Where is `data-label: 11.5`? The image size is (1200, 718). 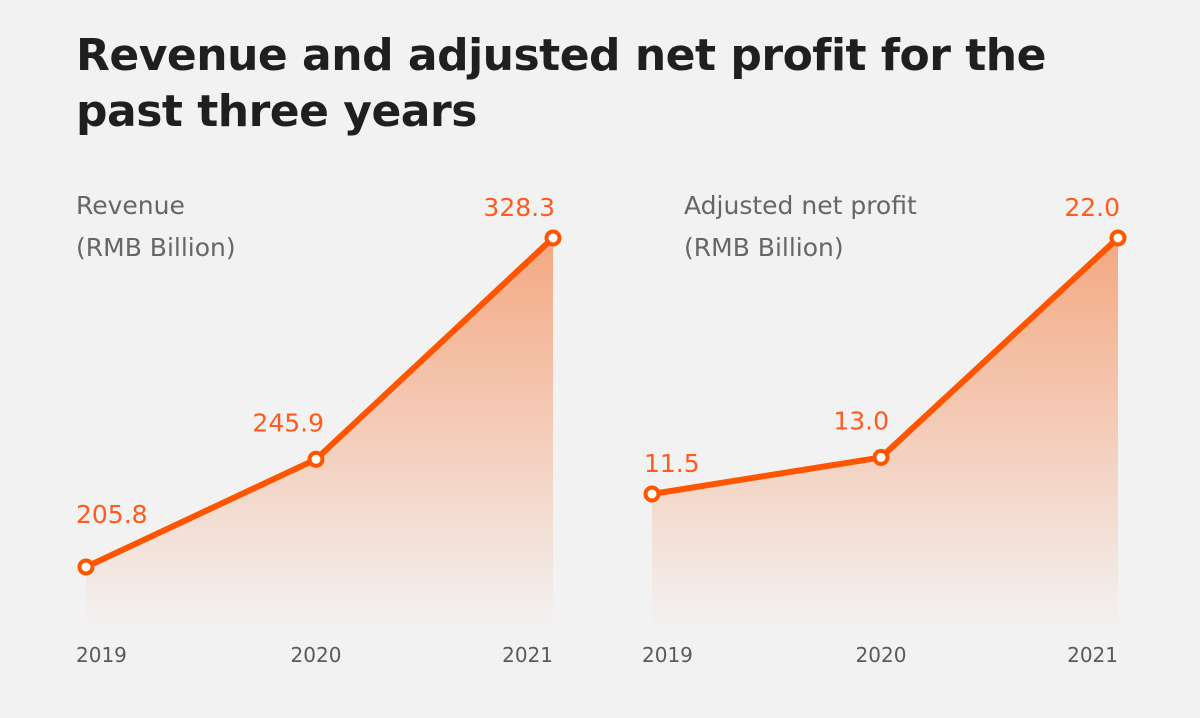 data-label: 11.5 is located at coordinates (672, 463).